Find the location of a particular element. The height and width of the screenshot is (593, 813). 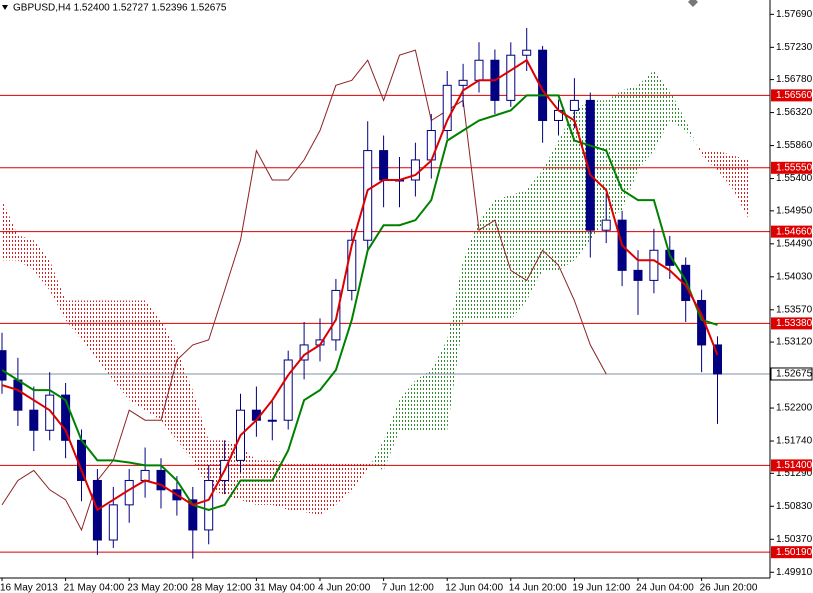

price-label-box is located at coordinates (791, 374).